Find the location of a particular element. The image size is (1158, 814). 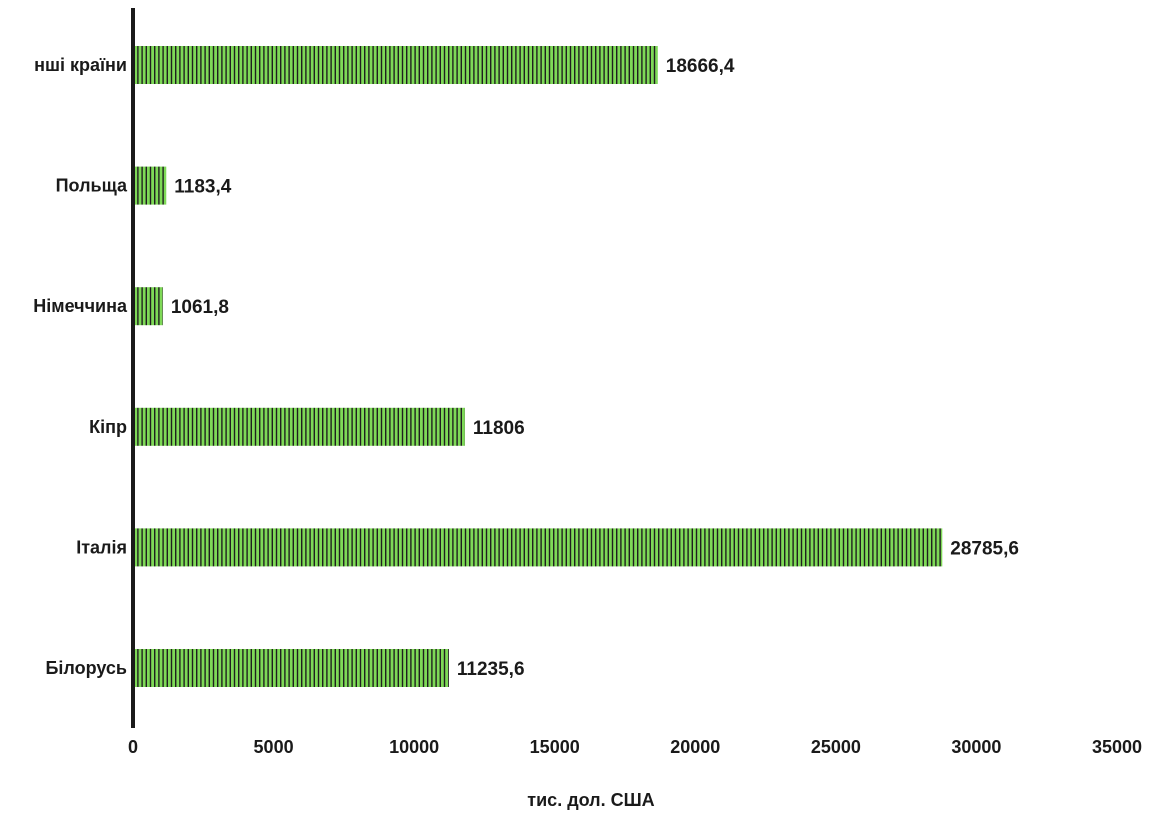

x-tick-labels: 0 5000 10000 15000 20000 25000 30000 35000 is located at coordinates (635, 747).